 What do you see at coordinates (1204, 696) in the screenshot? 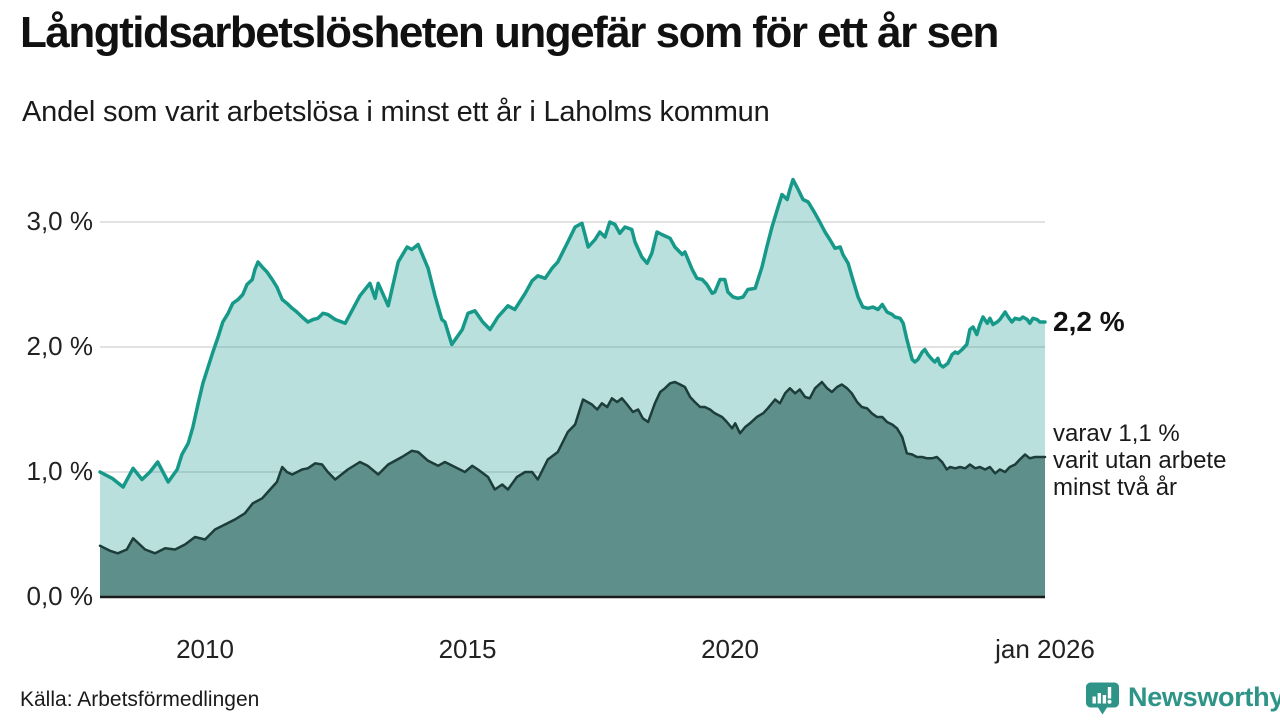
I see `newsworthy-wordmark: Newsworthy` at bounding box center [1204, 696].